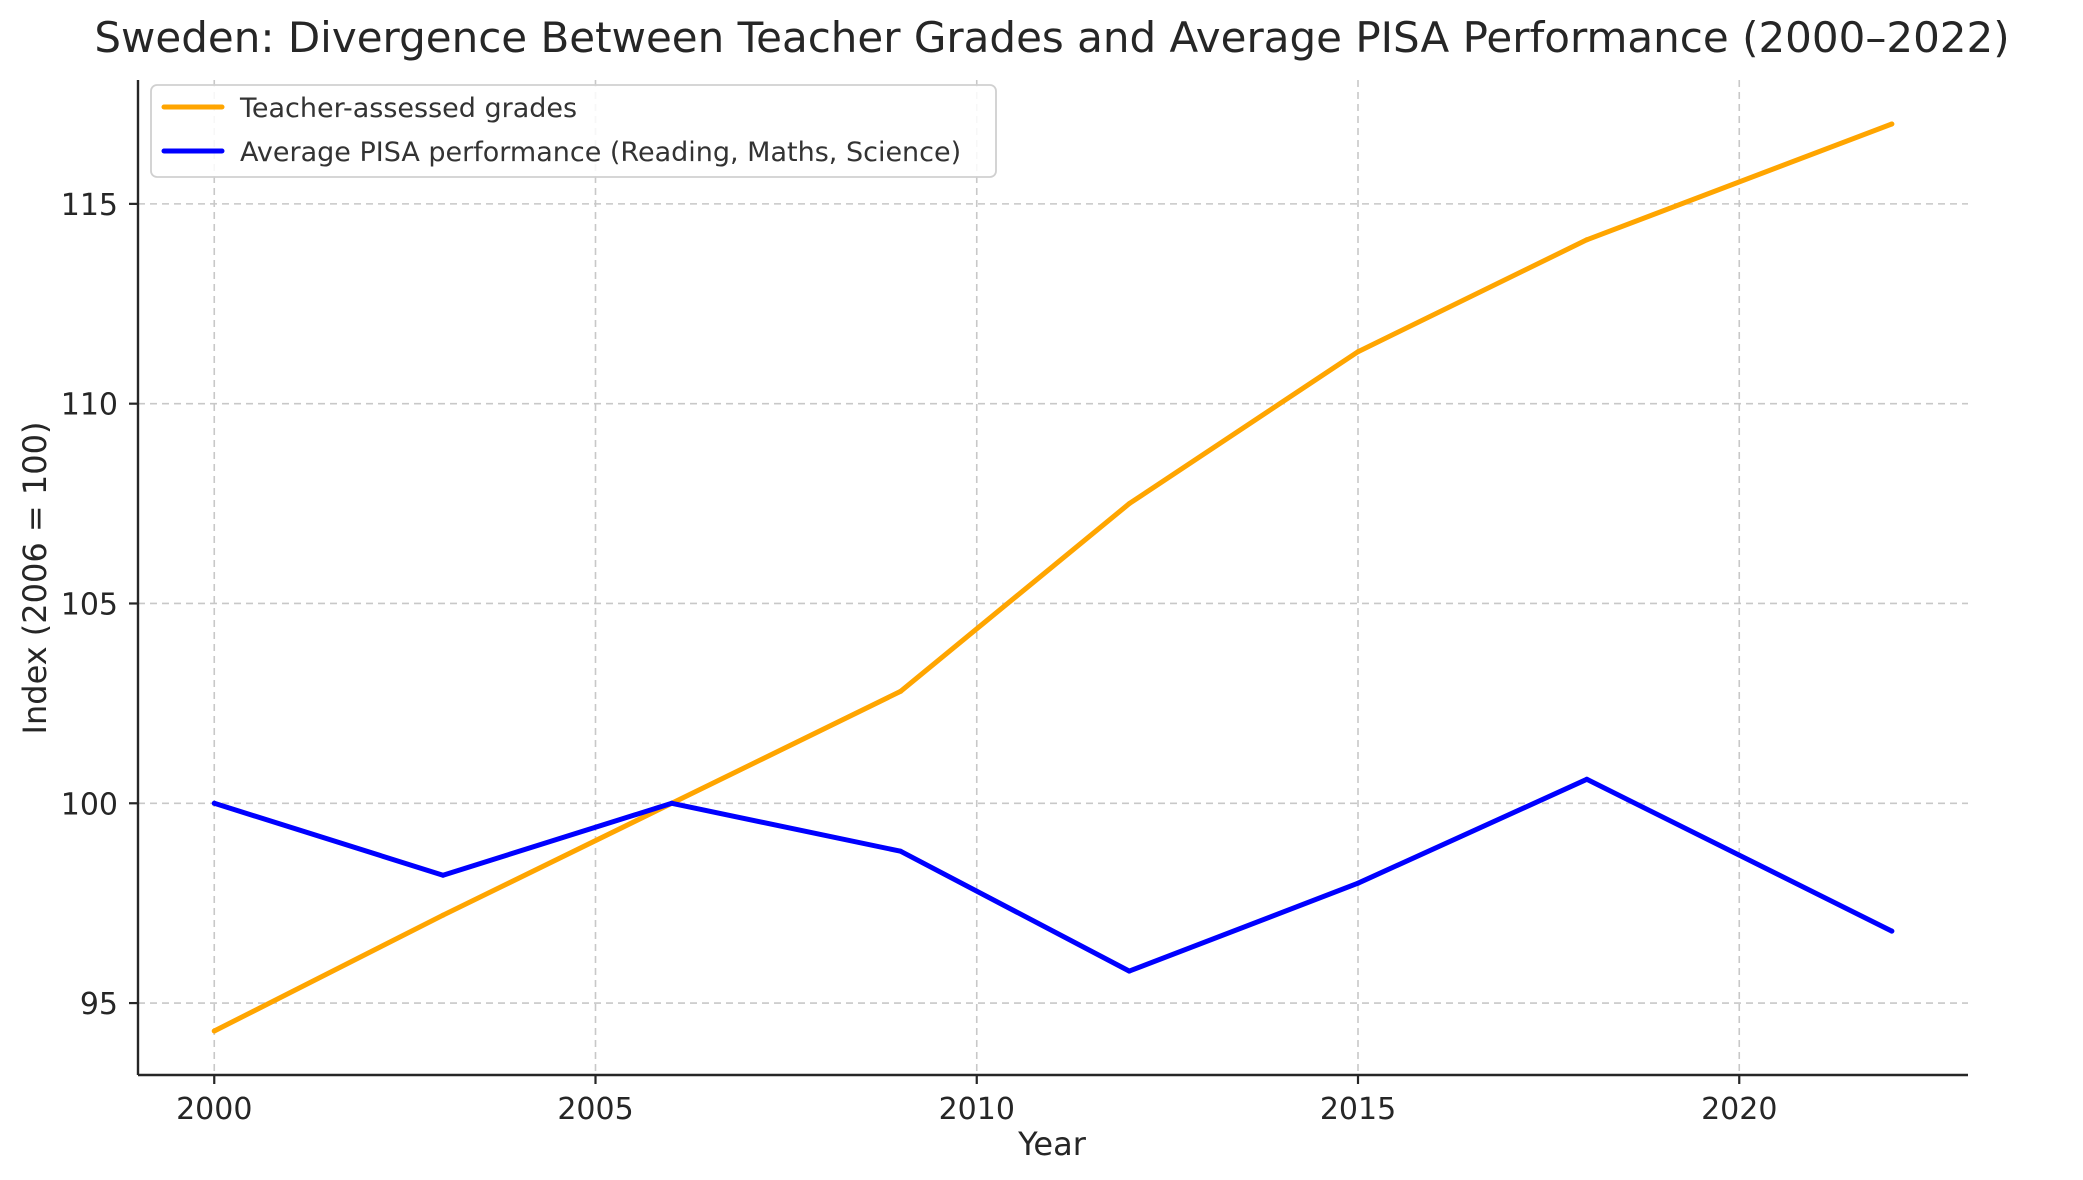 The height and width of the screenshot is (1180, 2083). I want to click on legend-frame, so click(573, 131).